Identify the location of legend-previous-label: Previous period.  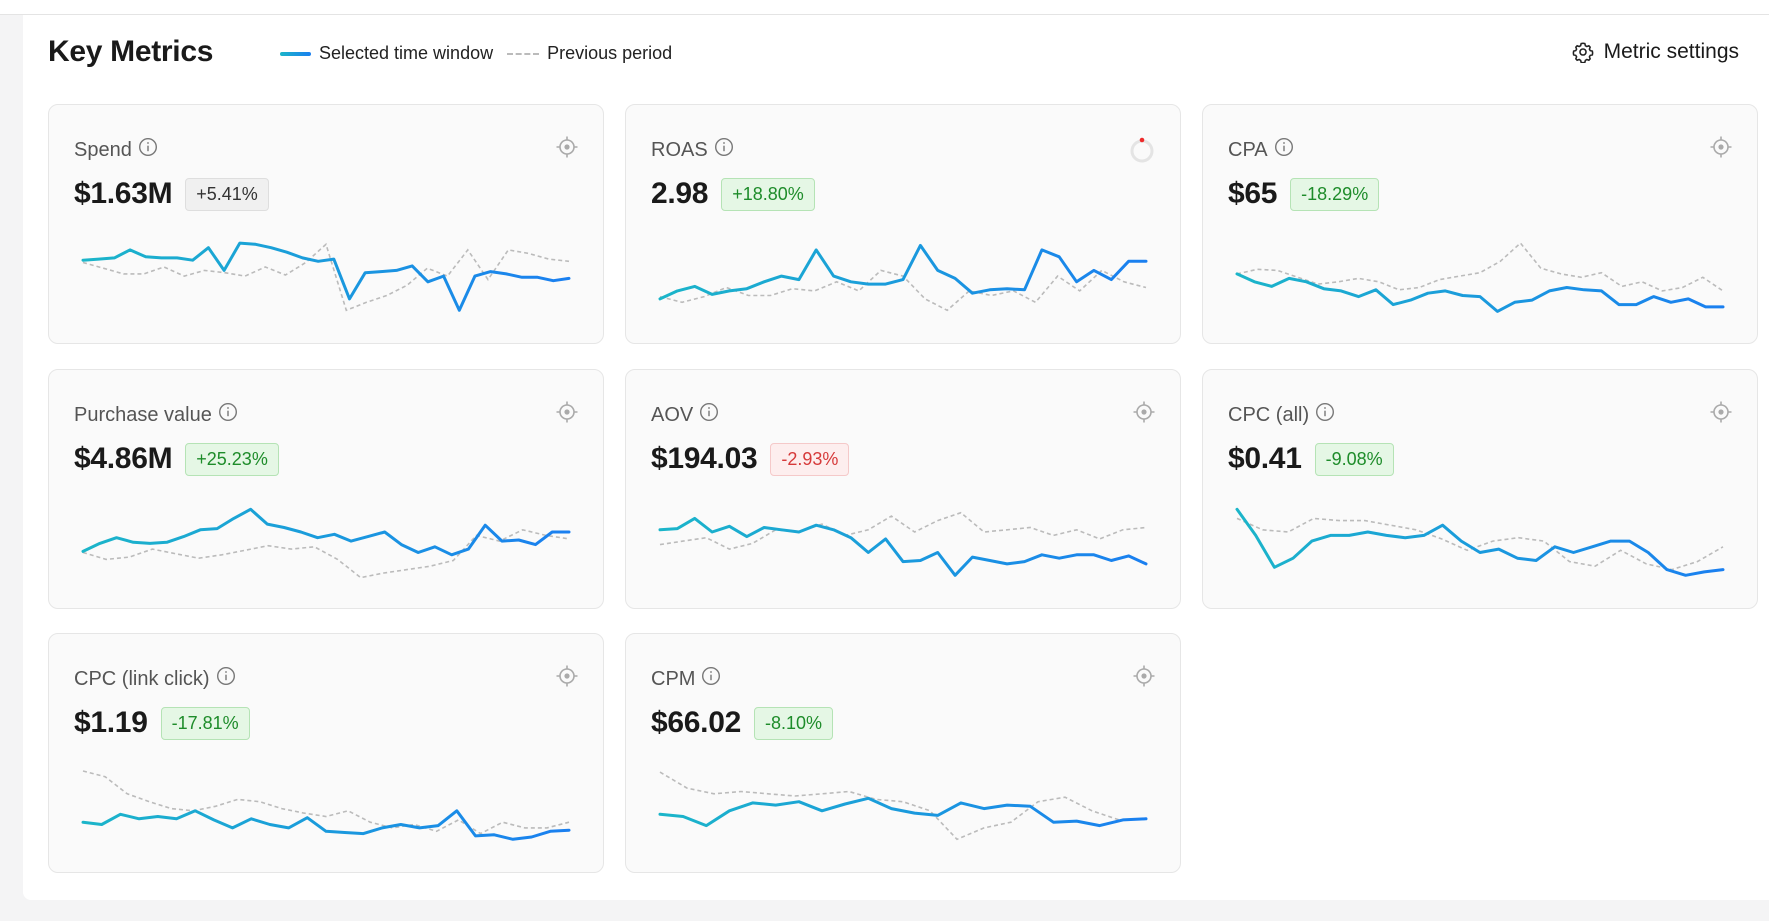
(610, 53).